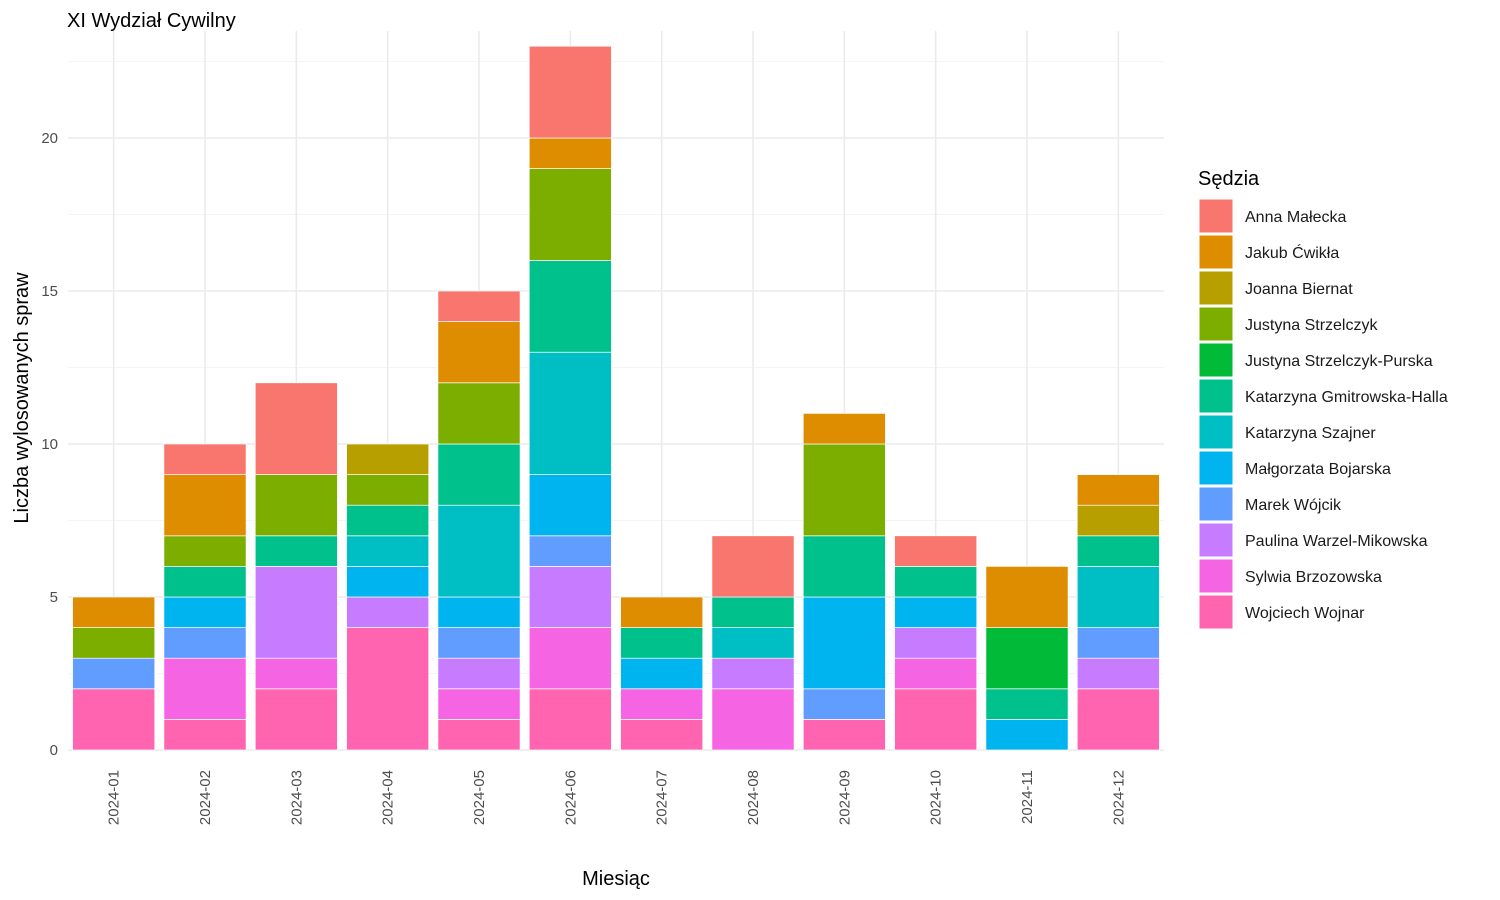 This screenshot has width=1500, height=900. What do you see at coordinates (753, 719) in the screenshot?
I see `bar-segment: Sylwia Brzozowska: 2` at bounding box center [753, 719].